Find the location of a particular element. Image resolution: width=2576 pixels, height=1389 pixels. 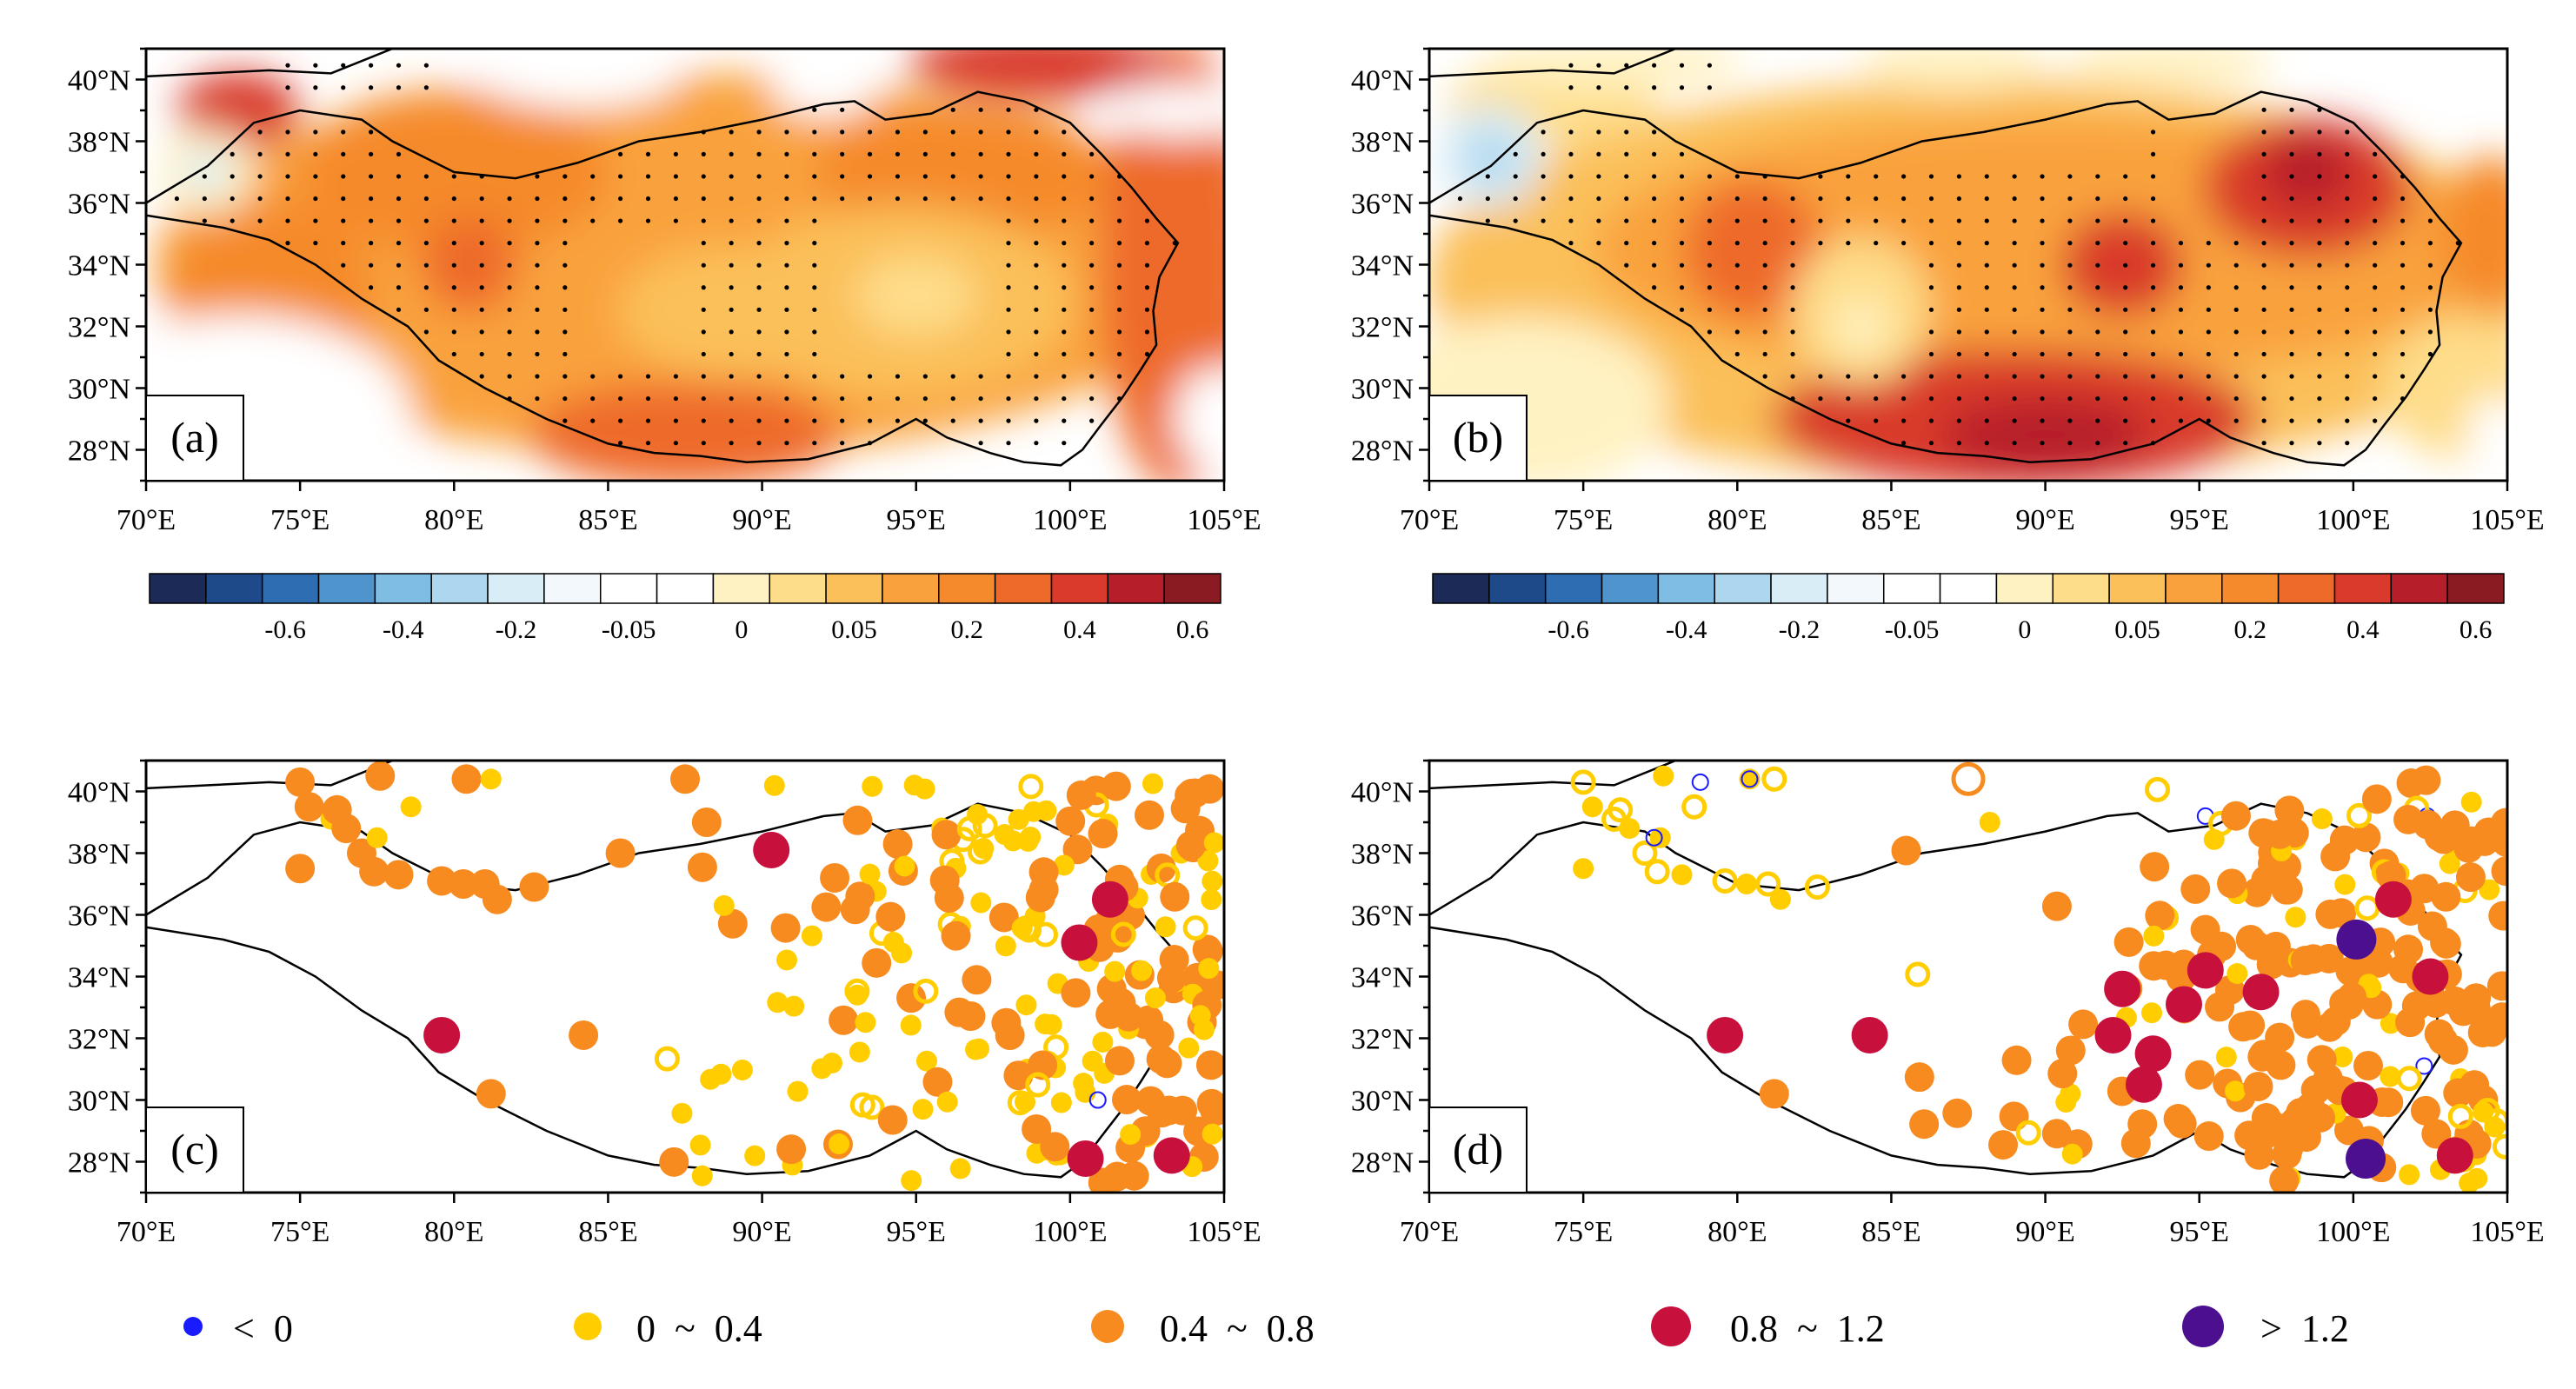

panel-d-stations is located at coordinates (2038, 977).